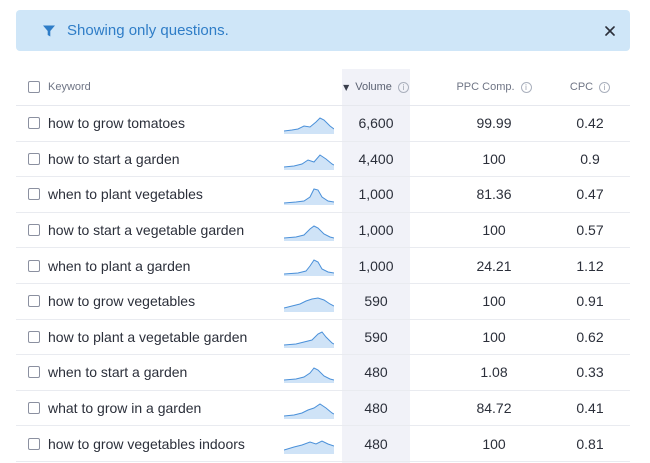  I want to click on cpc-cell: 0.91, so click(590, 301).